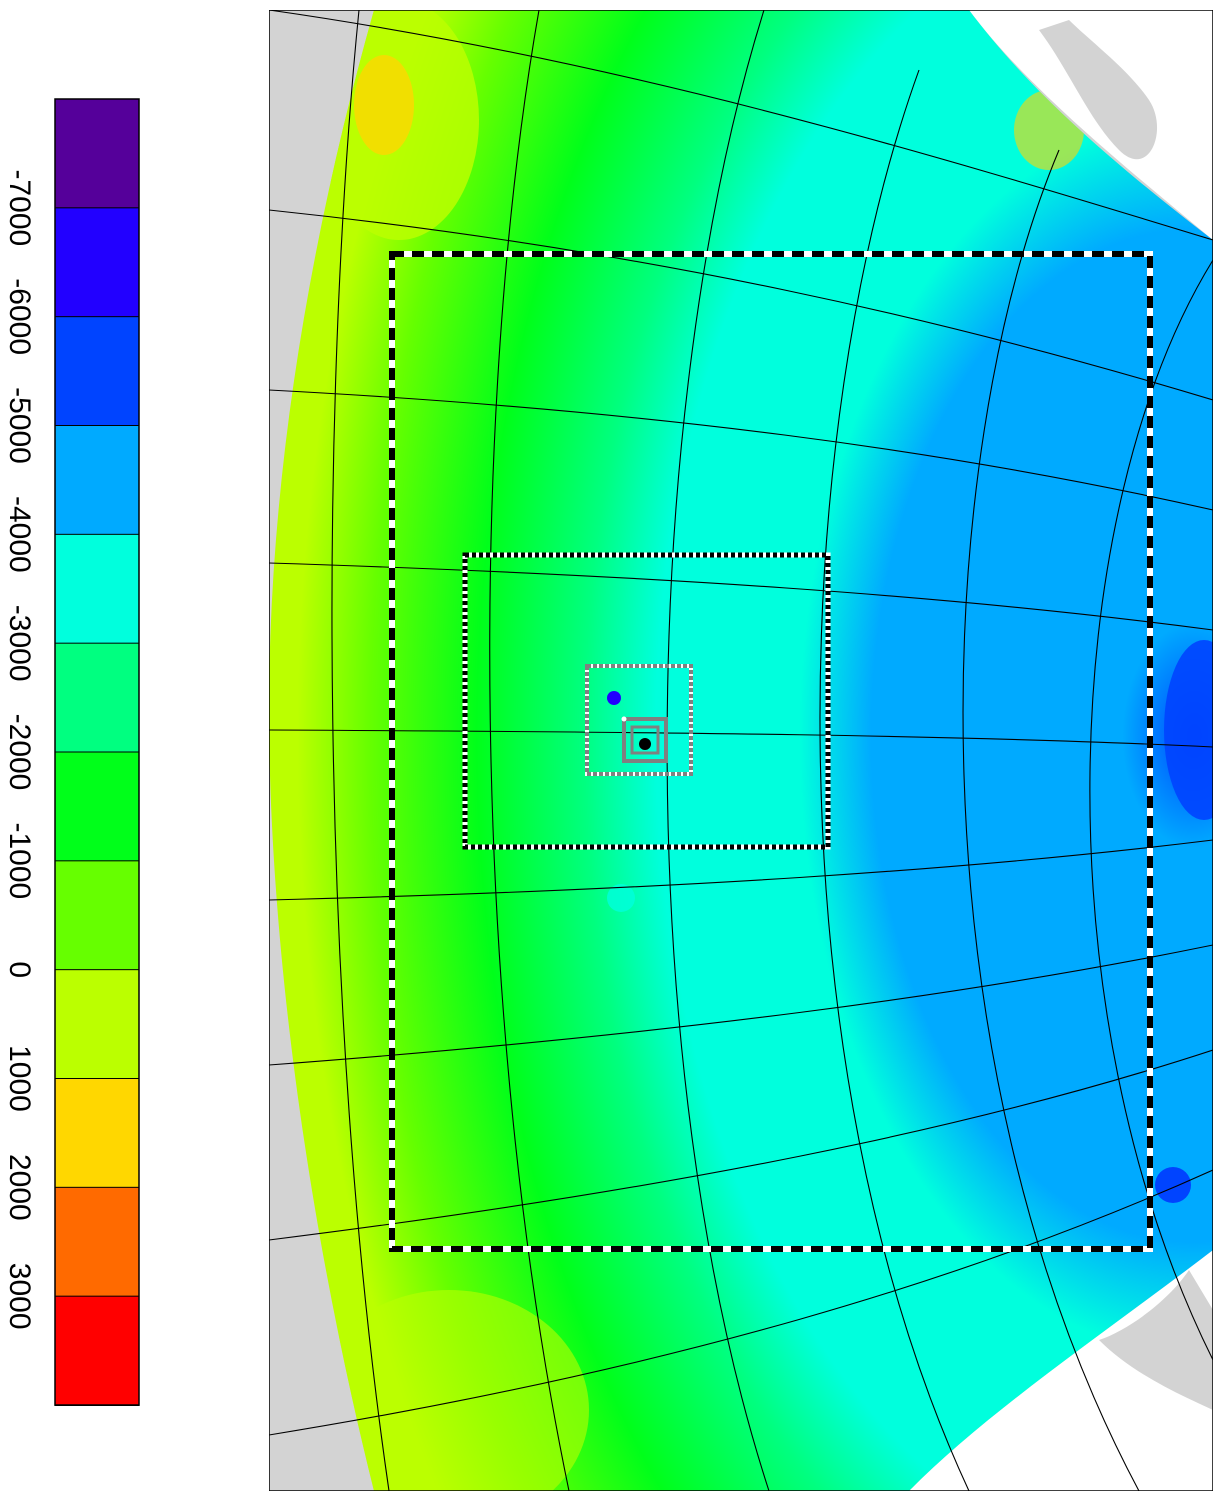 The image size is (1220, 1491). I want to click on colorbar-frame, so click(97, 752).